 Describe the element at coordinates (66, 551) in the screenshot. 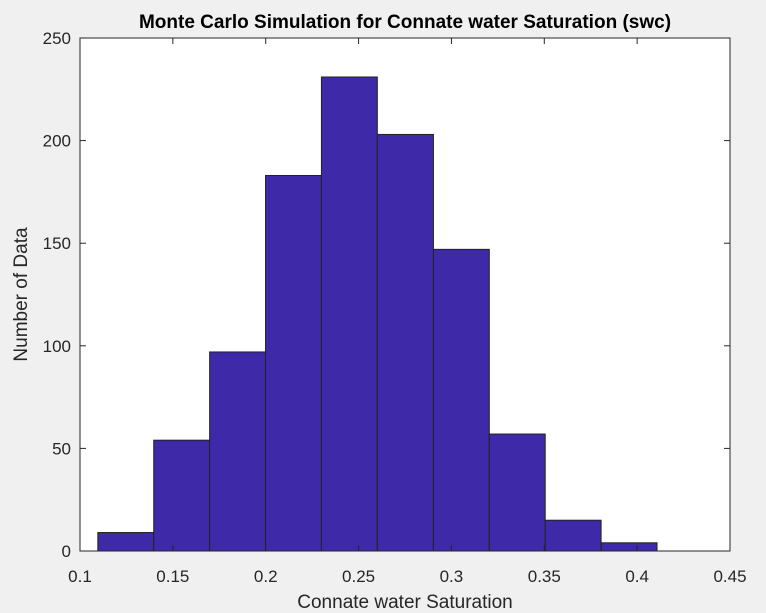

I see `y-tick-label: 0` at that location.